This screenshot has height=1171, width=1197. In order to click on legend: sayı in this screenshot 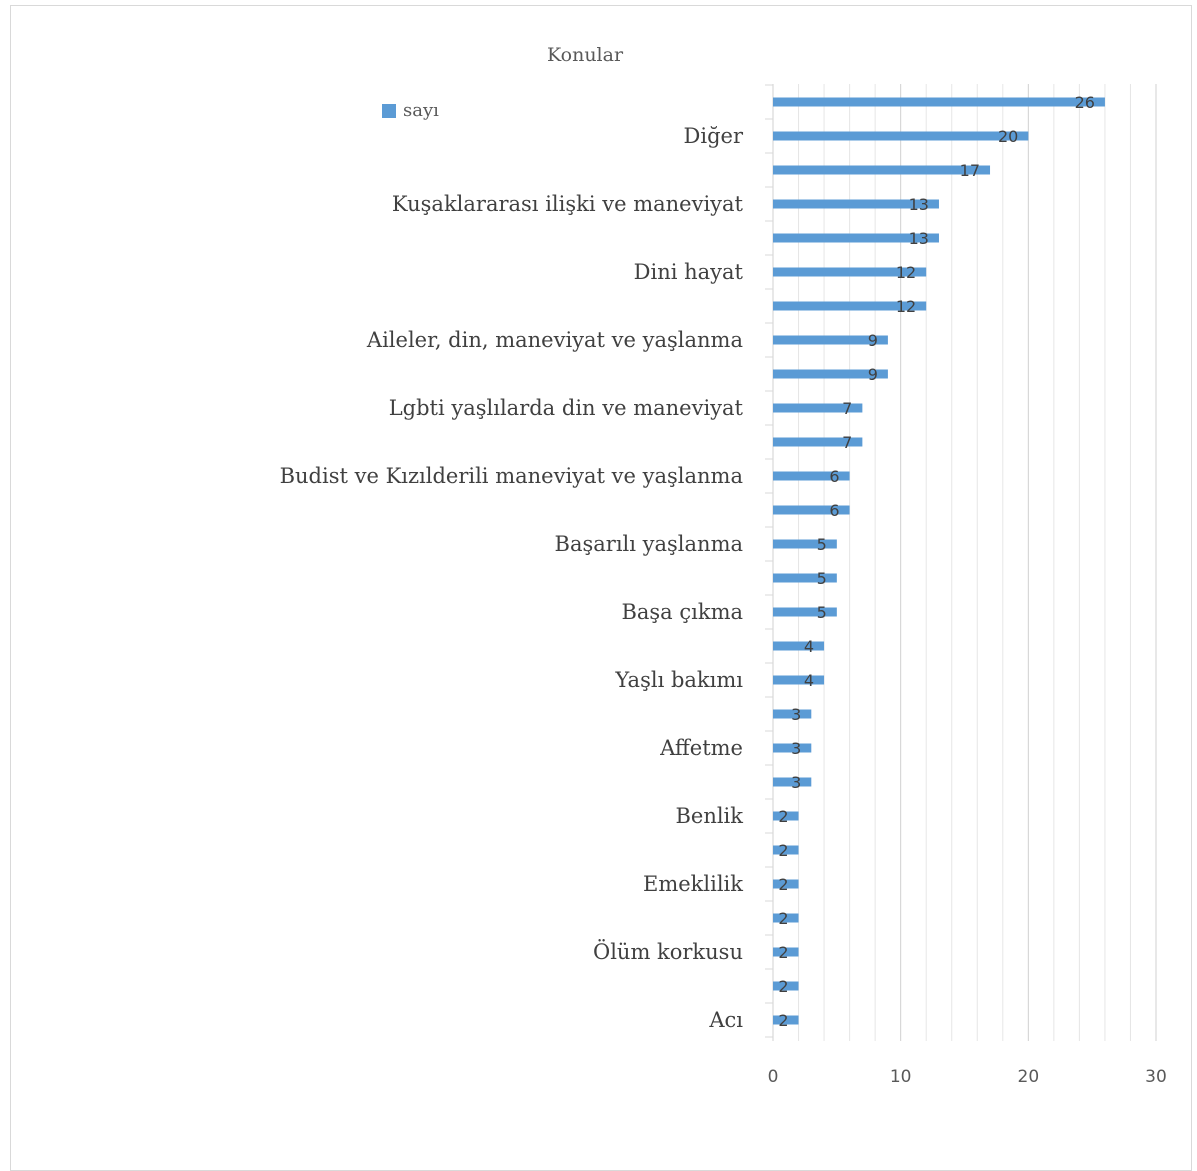, I will do `click(410, 110)`.